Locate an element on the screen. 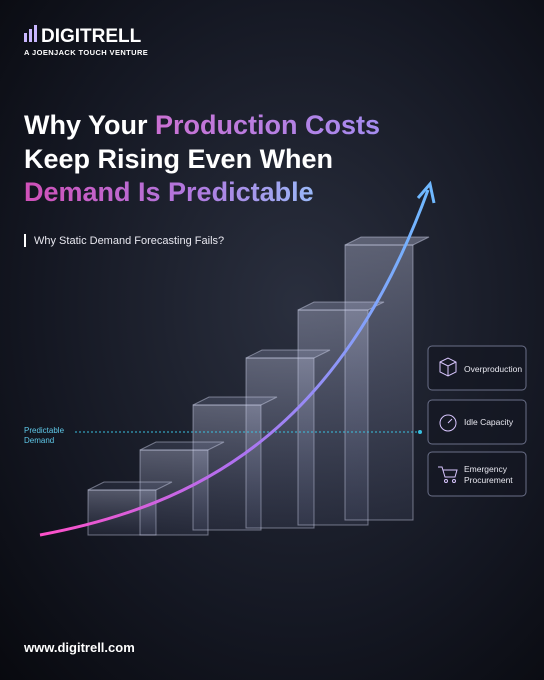 The image size is (544, 680). headline-part: Why Your is located at coordinates (89, 125).